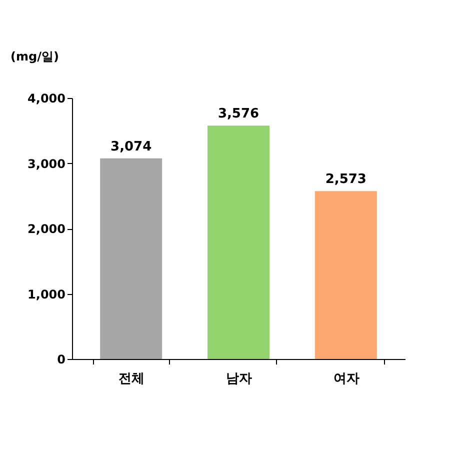 Image resolution: width=449 pixels, height=452 pixels. What do you see at coordinates (131, 146) in the screenshot?
I see `data-label: 3,074` at bounding box center [131, 146].